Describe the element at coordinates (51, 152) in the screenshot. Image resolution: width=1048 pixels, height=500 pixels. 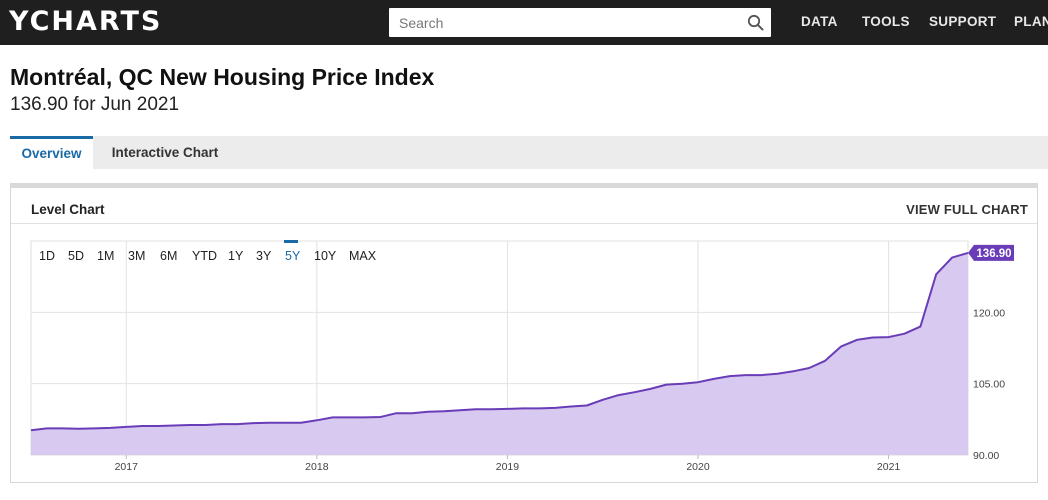
I see `tab-overview: Overview` at that location.